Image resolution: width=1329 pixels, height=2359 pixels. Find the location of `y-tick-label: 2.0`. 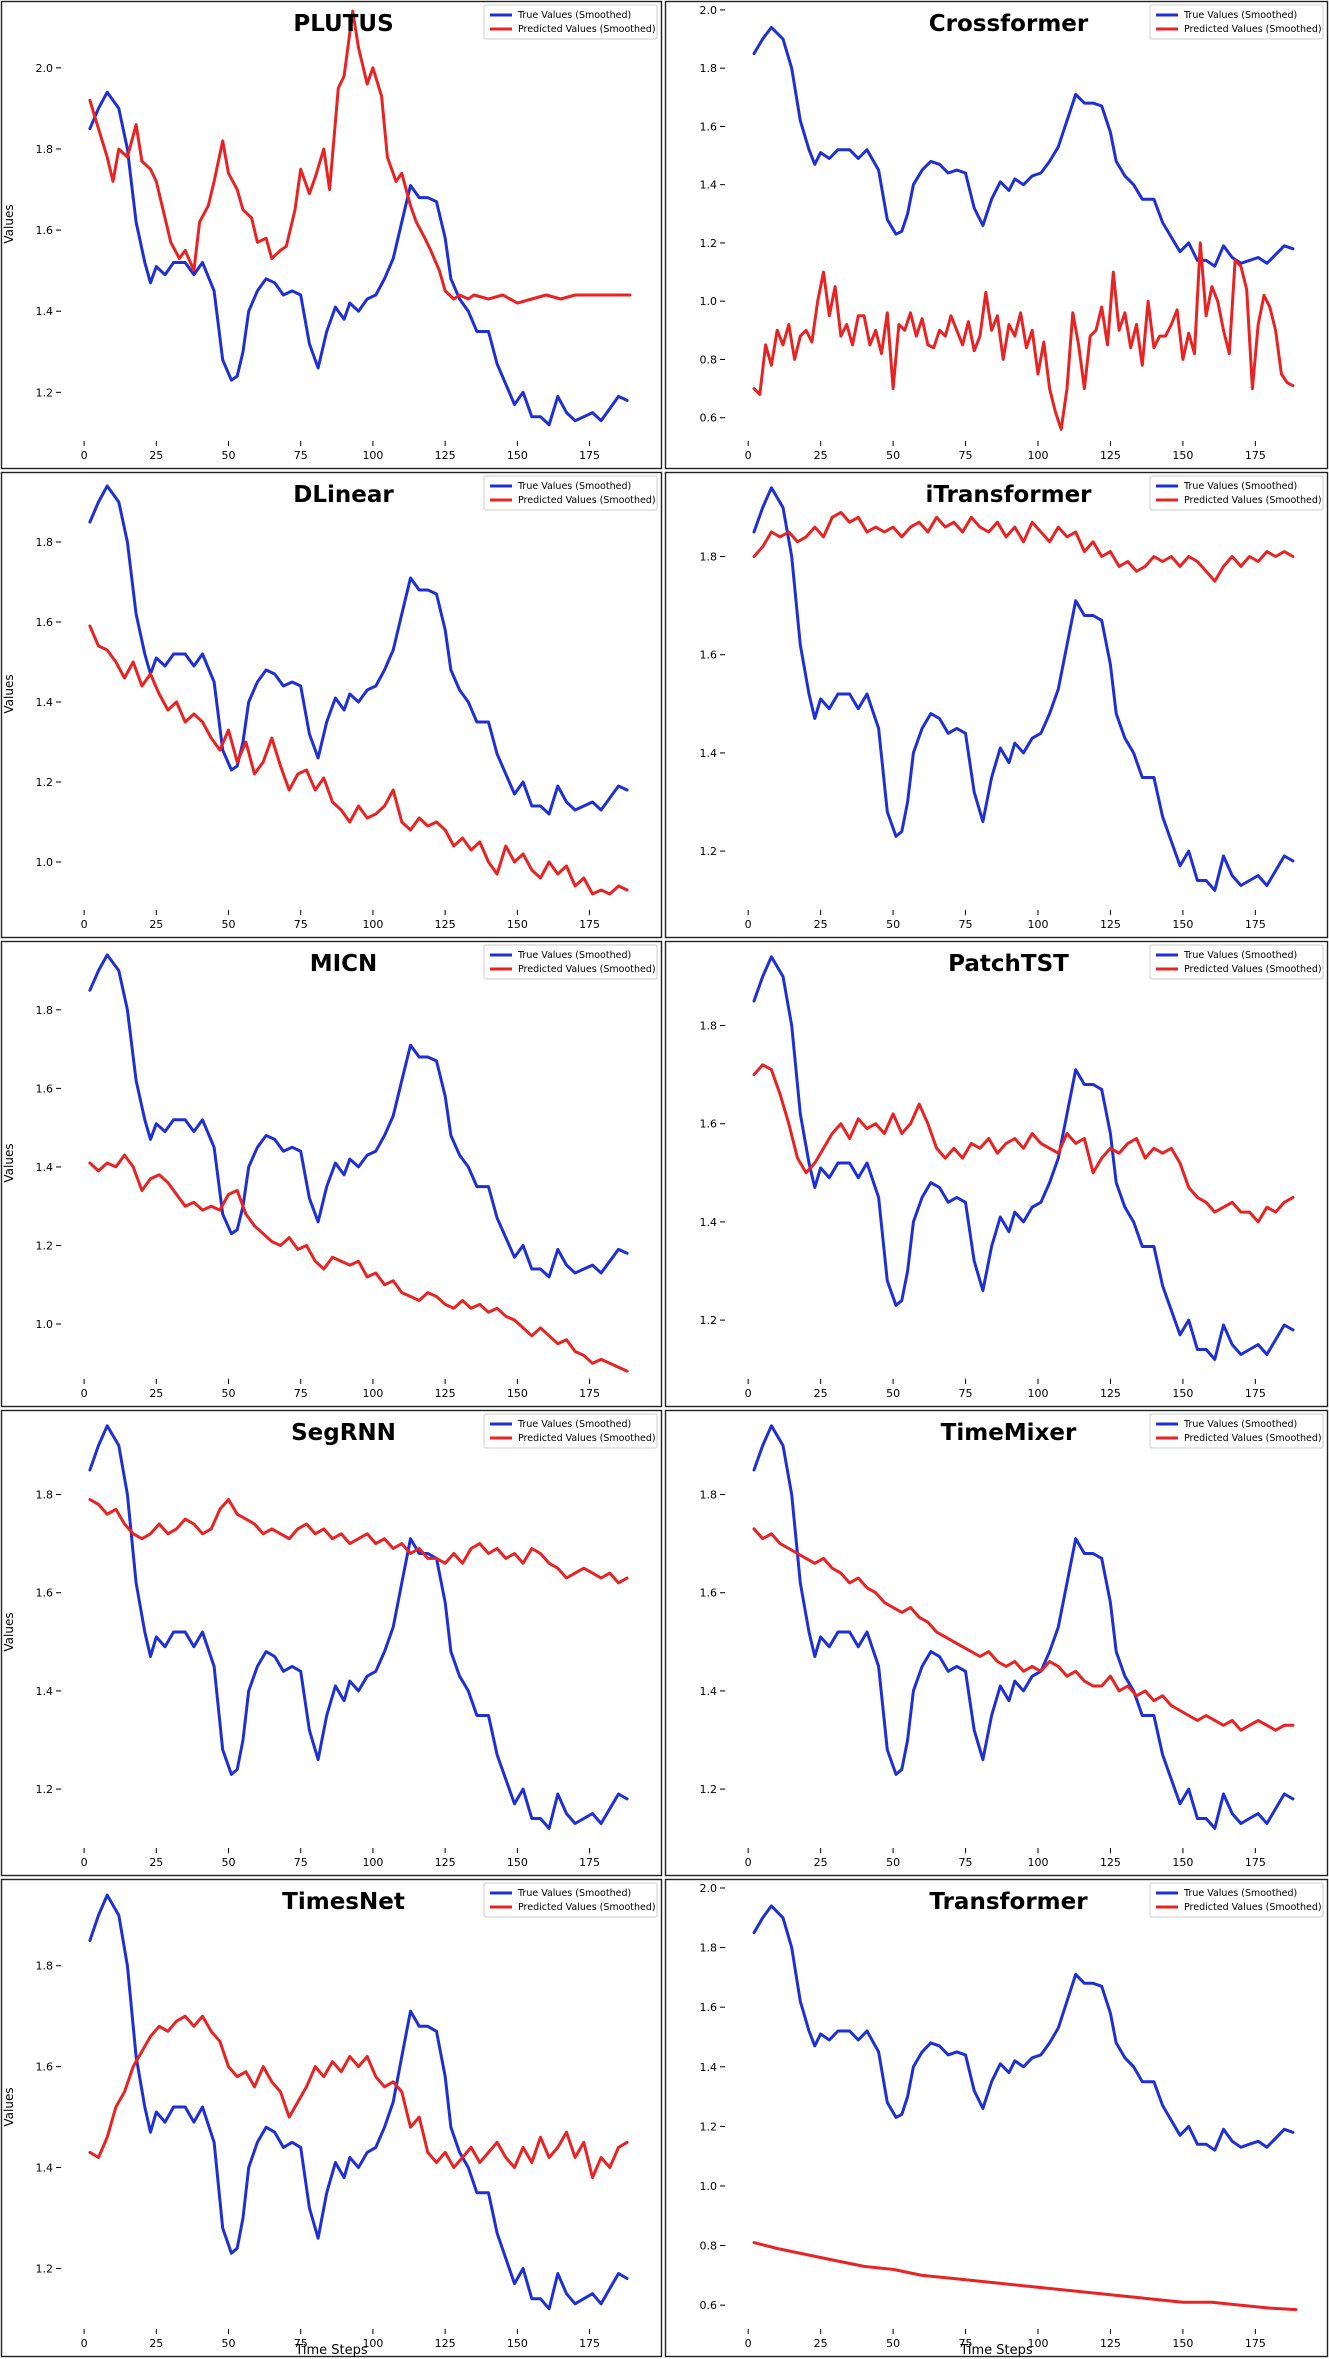

y-tick-label: 2.0 is located at coordinates (709, 10).